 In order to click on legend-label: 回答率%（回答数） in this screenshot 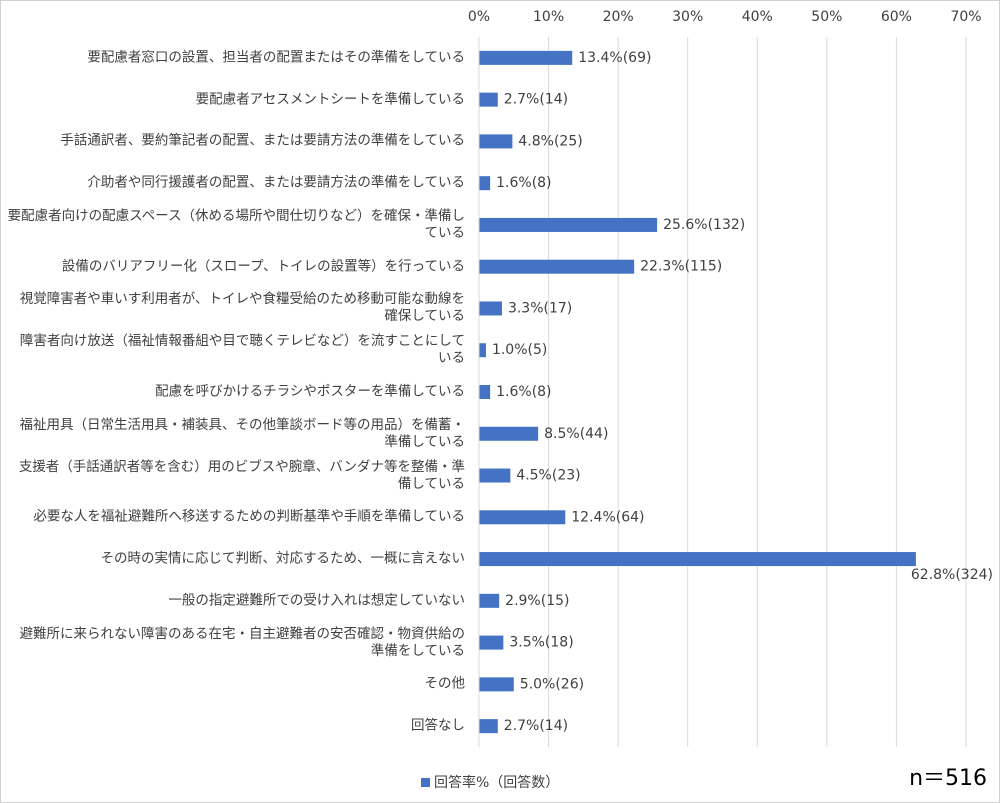, I will do `click(496, 782)`.